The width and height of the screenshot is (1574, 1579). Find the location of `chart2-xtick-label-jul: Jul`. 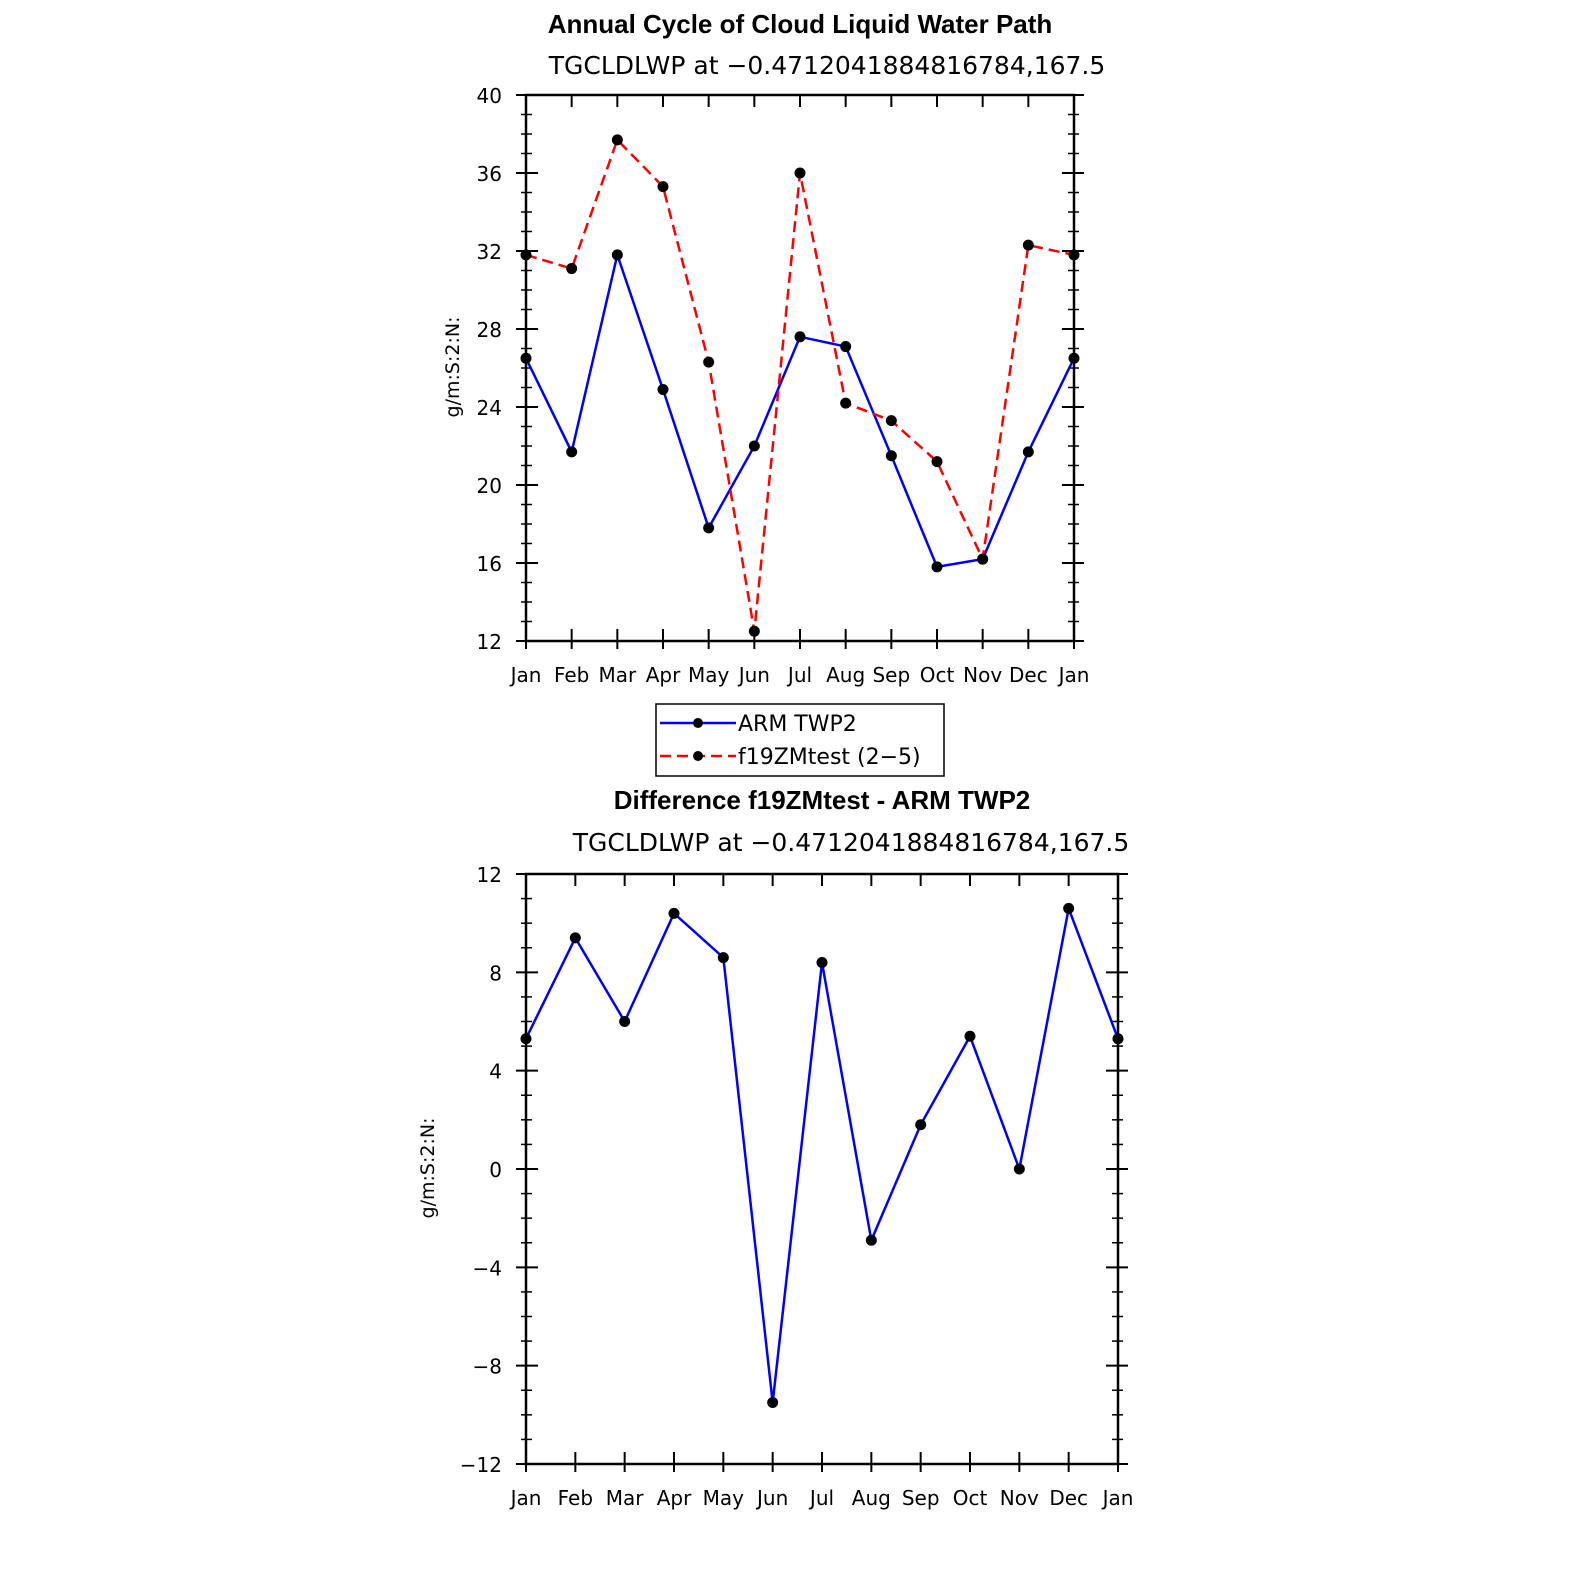

chart2-xtick-label-jul: Jul is located at coordinates (821, 1498).